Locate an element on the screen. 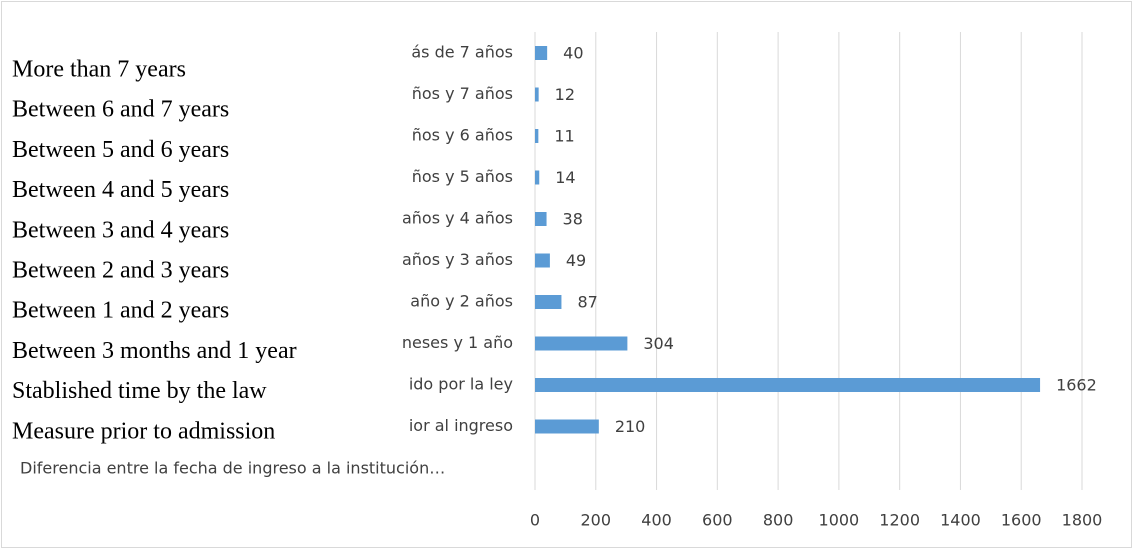 The width and height of the screenshot is (1134, 550). value-label: 49 is located at coordinates (576, 260).